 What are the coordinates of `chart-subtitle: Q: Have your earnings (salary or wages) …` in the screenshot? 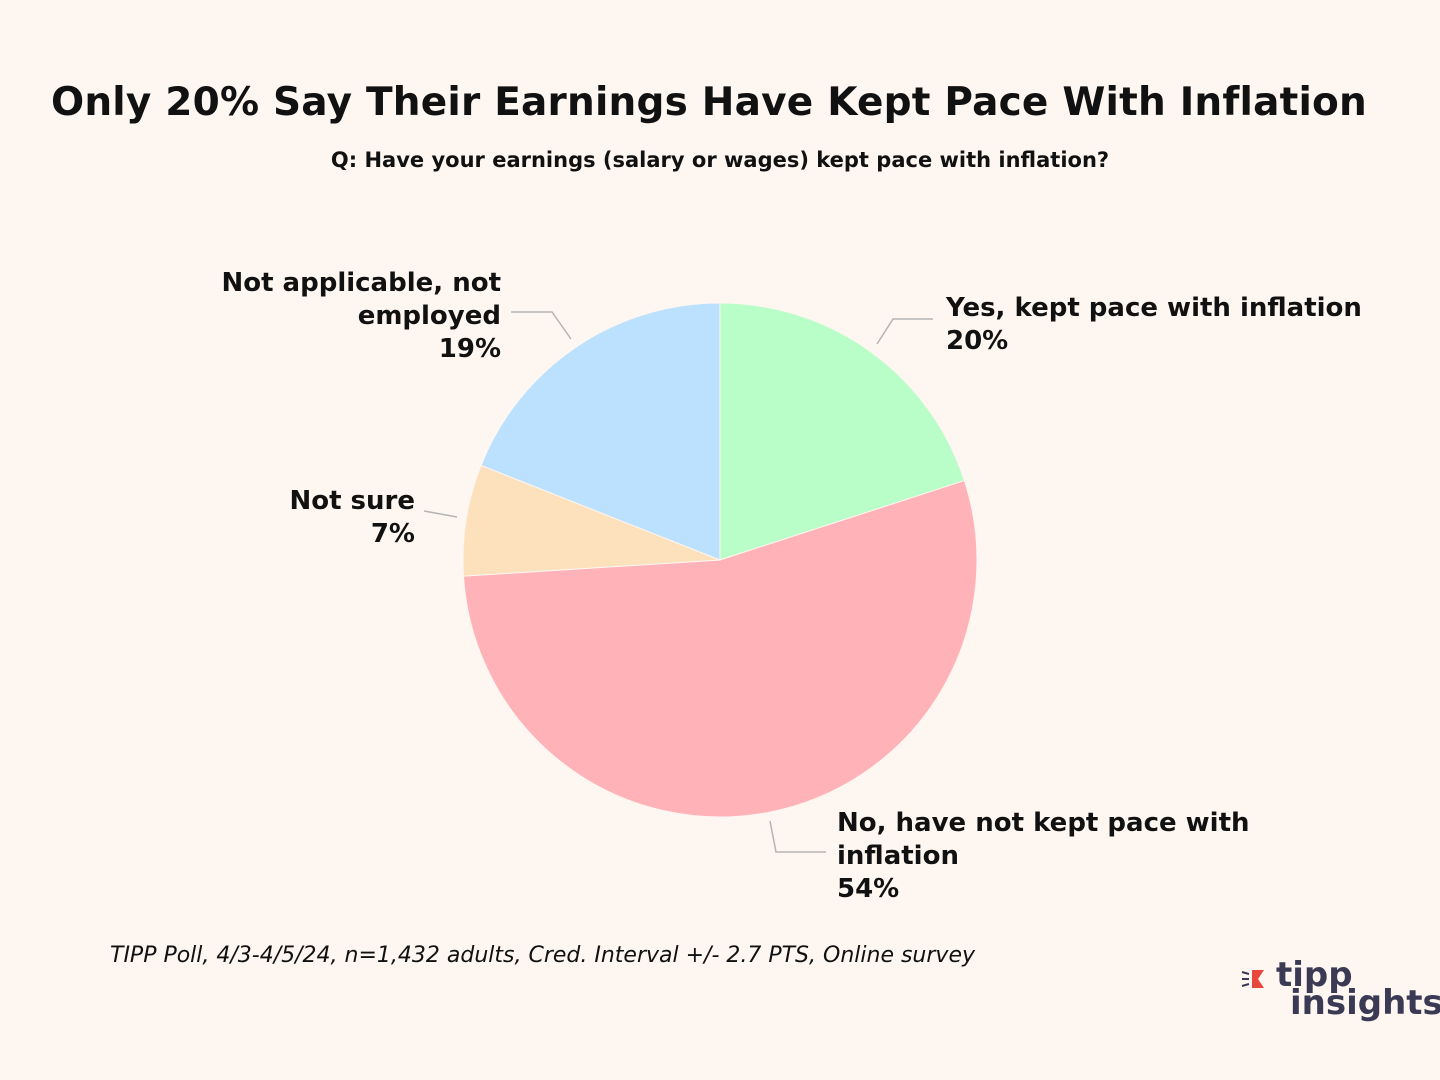 It's located at (720, 160).